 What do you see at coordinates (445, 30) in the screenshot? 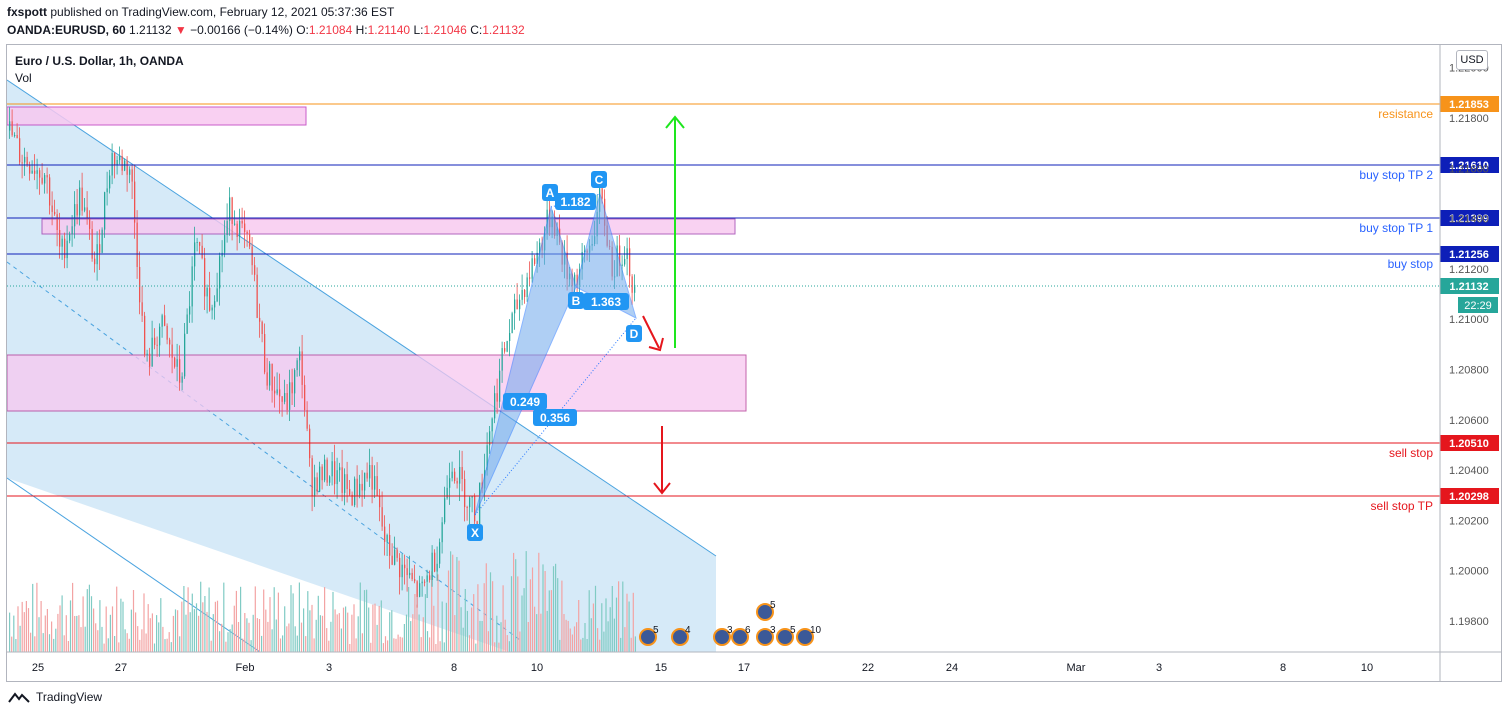
I see `low-value: 1.21046` at bounding box center [445, 30].